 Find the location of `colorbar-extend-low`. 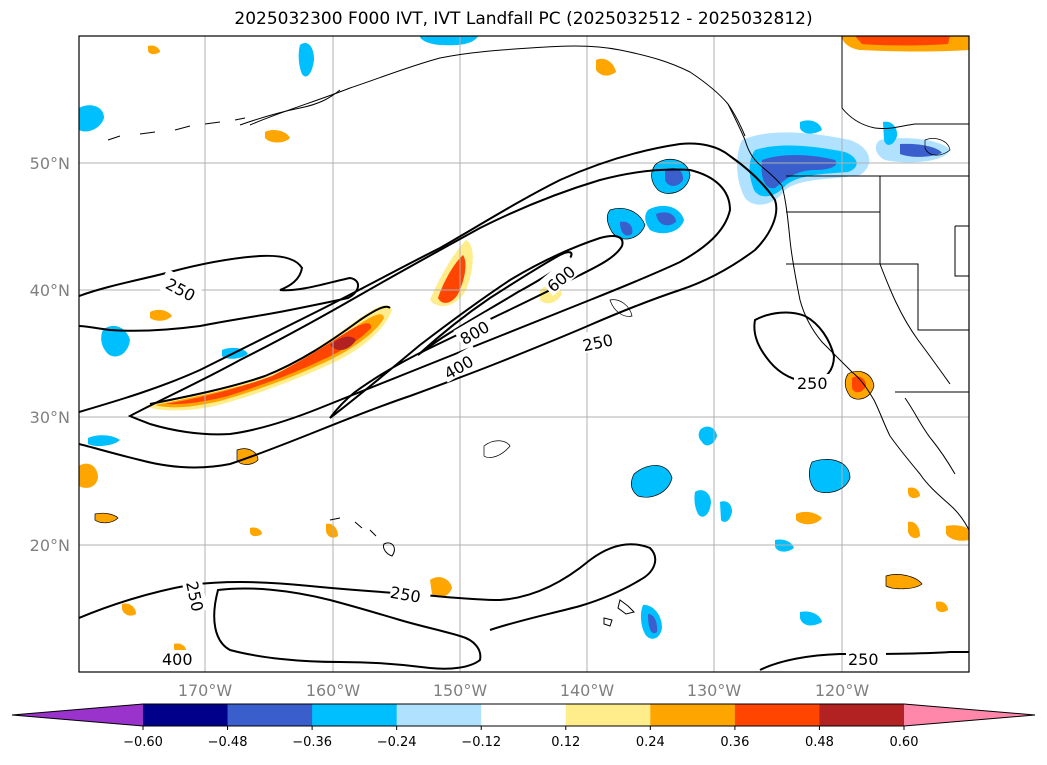

colorbar-extend-low is located at coordinates (77, 715).